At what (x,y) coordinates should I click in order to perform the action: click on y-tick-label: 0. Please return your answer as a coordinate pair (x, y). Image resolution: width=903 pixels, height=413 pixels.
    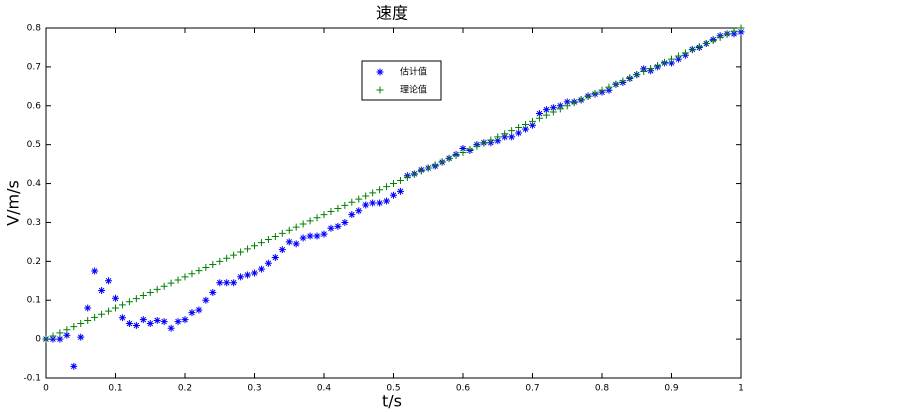
    Looking at the image, I should click on (38, 340).